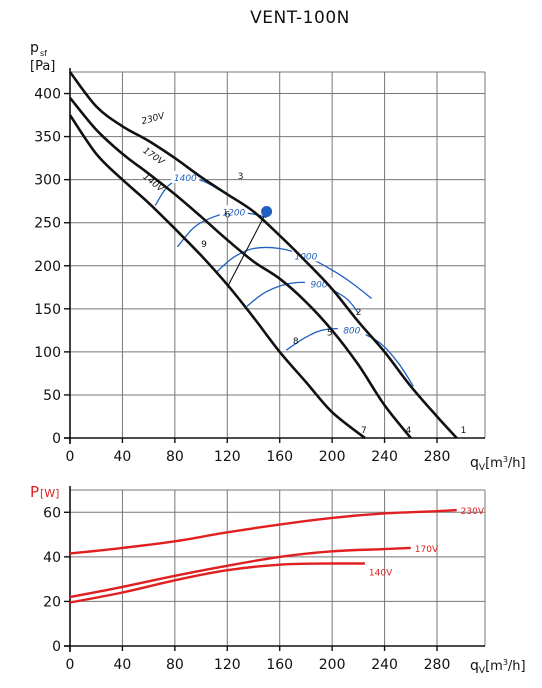 This screenshot has height=688, width=542. Describe the element at coordinates (364, 431) in the screenshot. I see `op-point-label-7: 7` at that location.